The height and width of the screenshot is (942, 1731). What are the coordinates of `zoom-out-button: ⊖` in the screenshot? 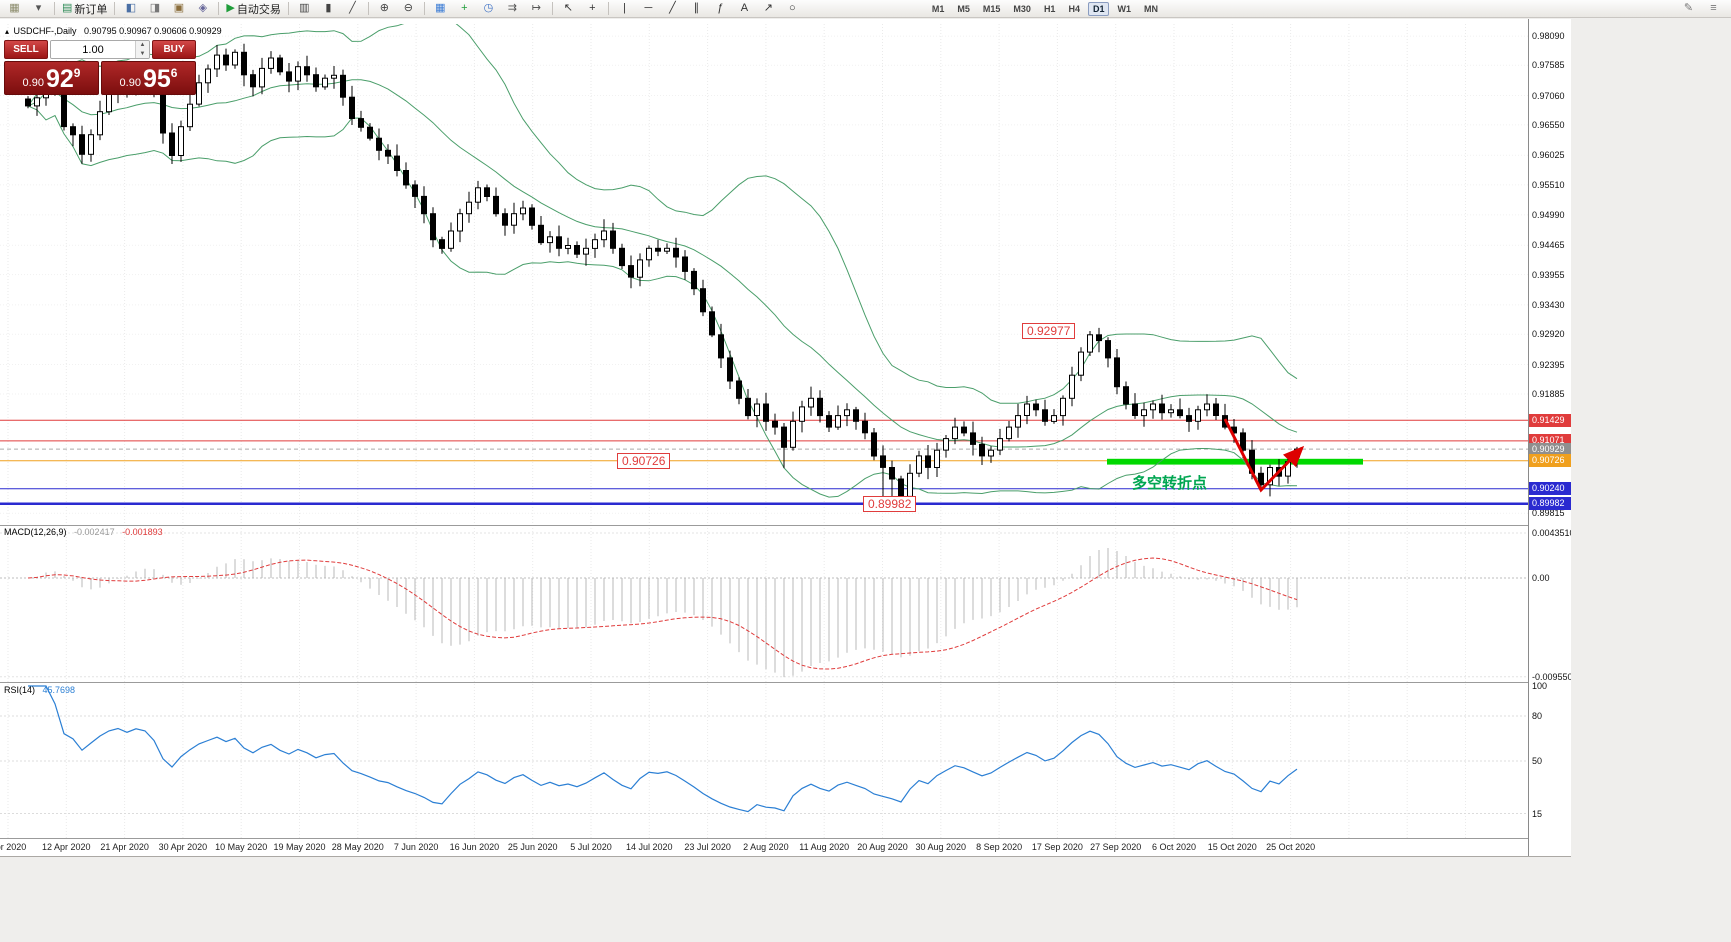 It's located at (408, 8).